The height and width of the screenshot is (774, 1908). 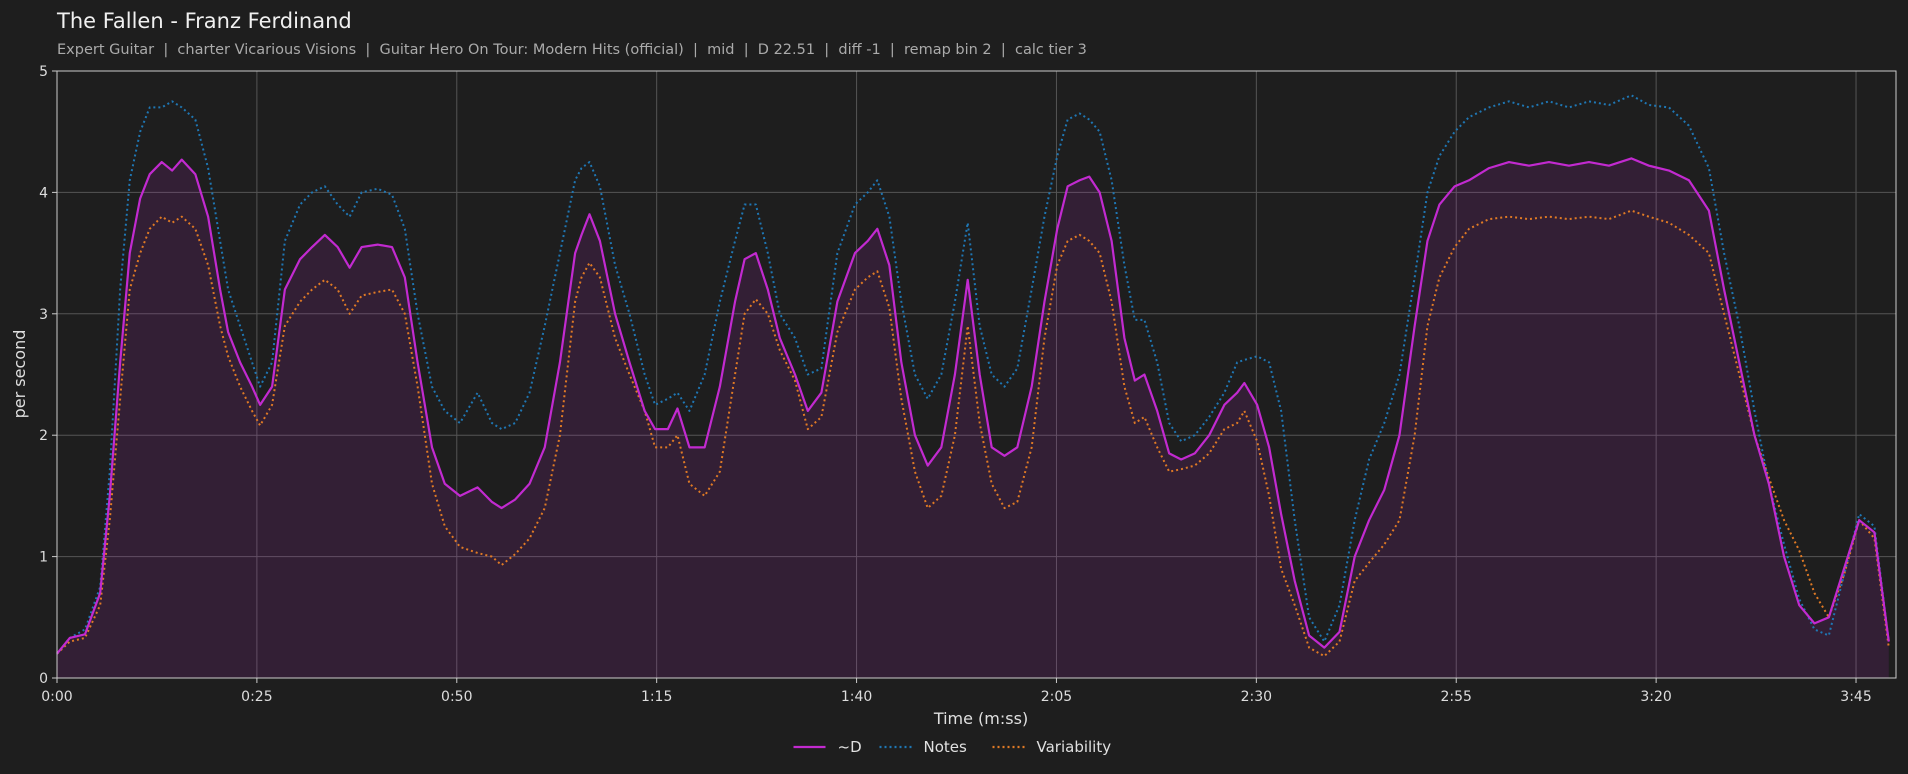 What do you see at coordinates (856, 697) in the screenshot?
I see `x-tick-label: 1:40` at bounding box center [856, 697].